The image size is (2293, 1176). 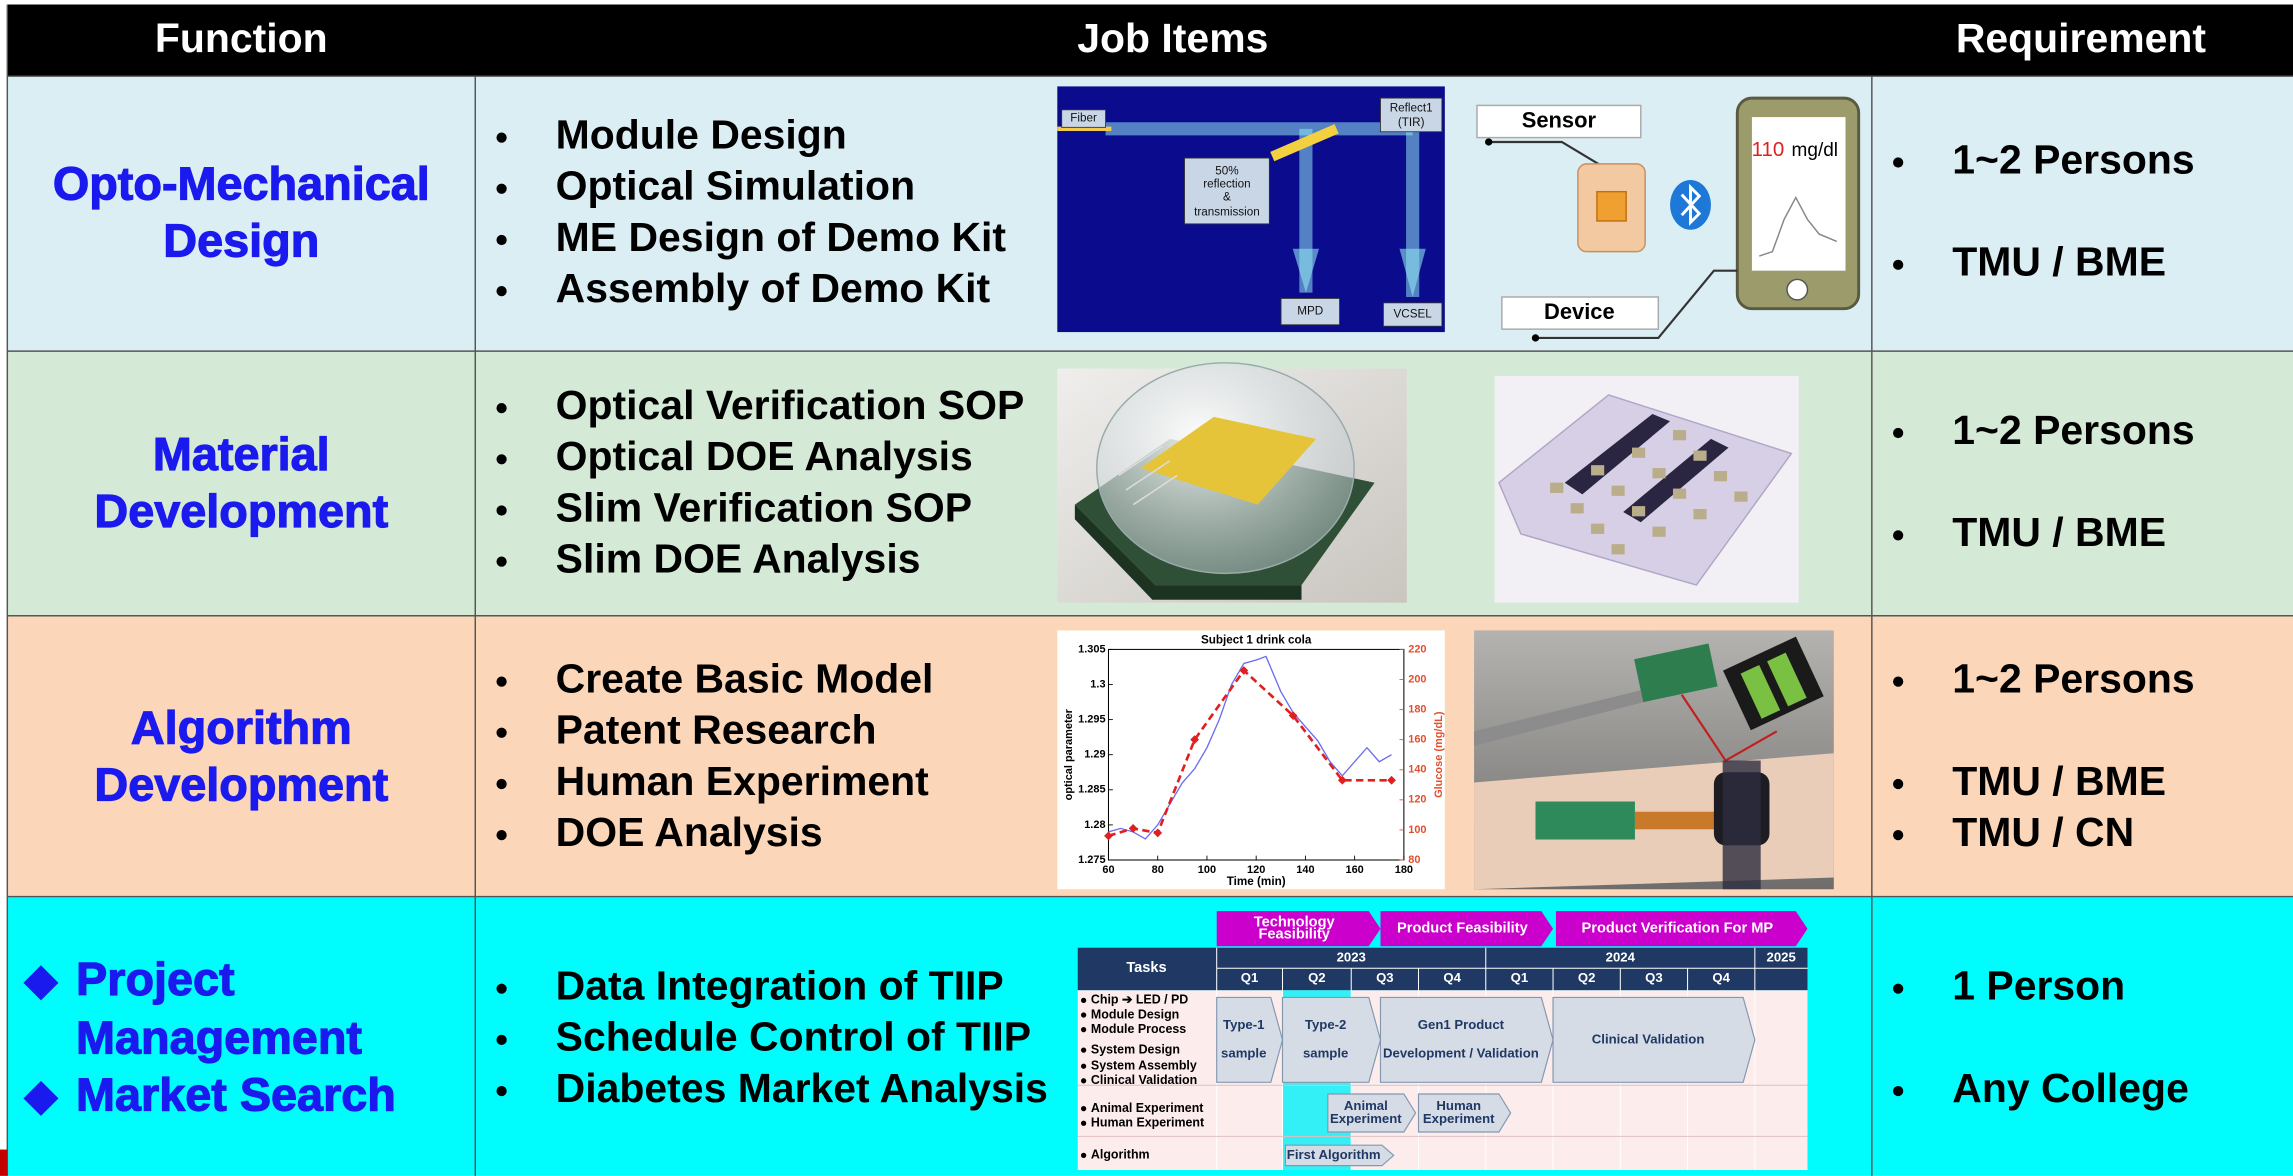 What do you see at coordinates (2070, 1088) in the screenshot?
I see `requirement: Any College` at bounding box center [2070, 1088].